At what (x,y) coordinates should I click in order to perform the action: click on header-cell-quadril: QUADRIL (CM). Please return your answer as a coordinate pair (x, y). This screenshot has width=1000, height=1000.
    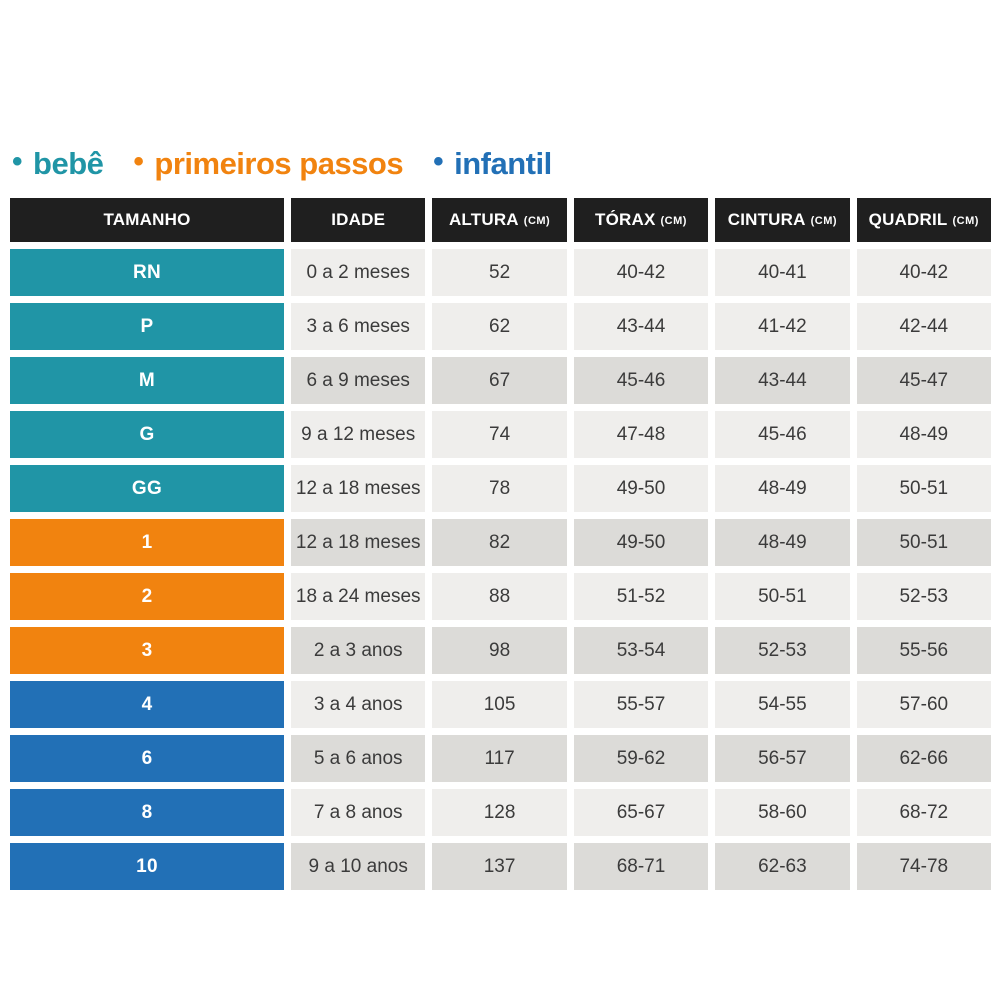
    Looking at the image, I should click on (923, 220).